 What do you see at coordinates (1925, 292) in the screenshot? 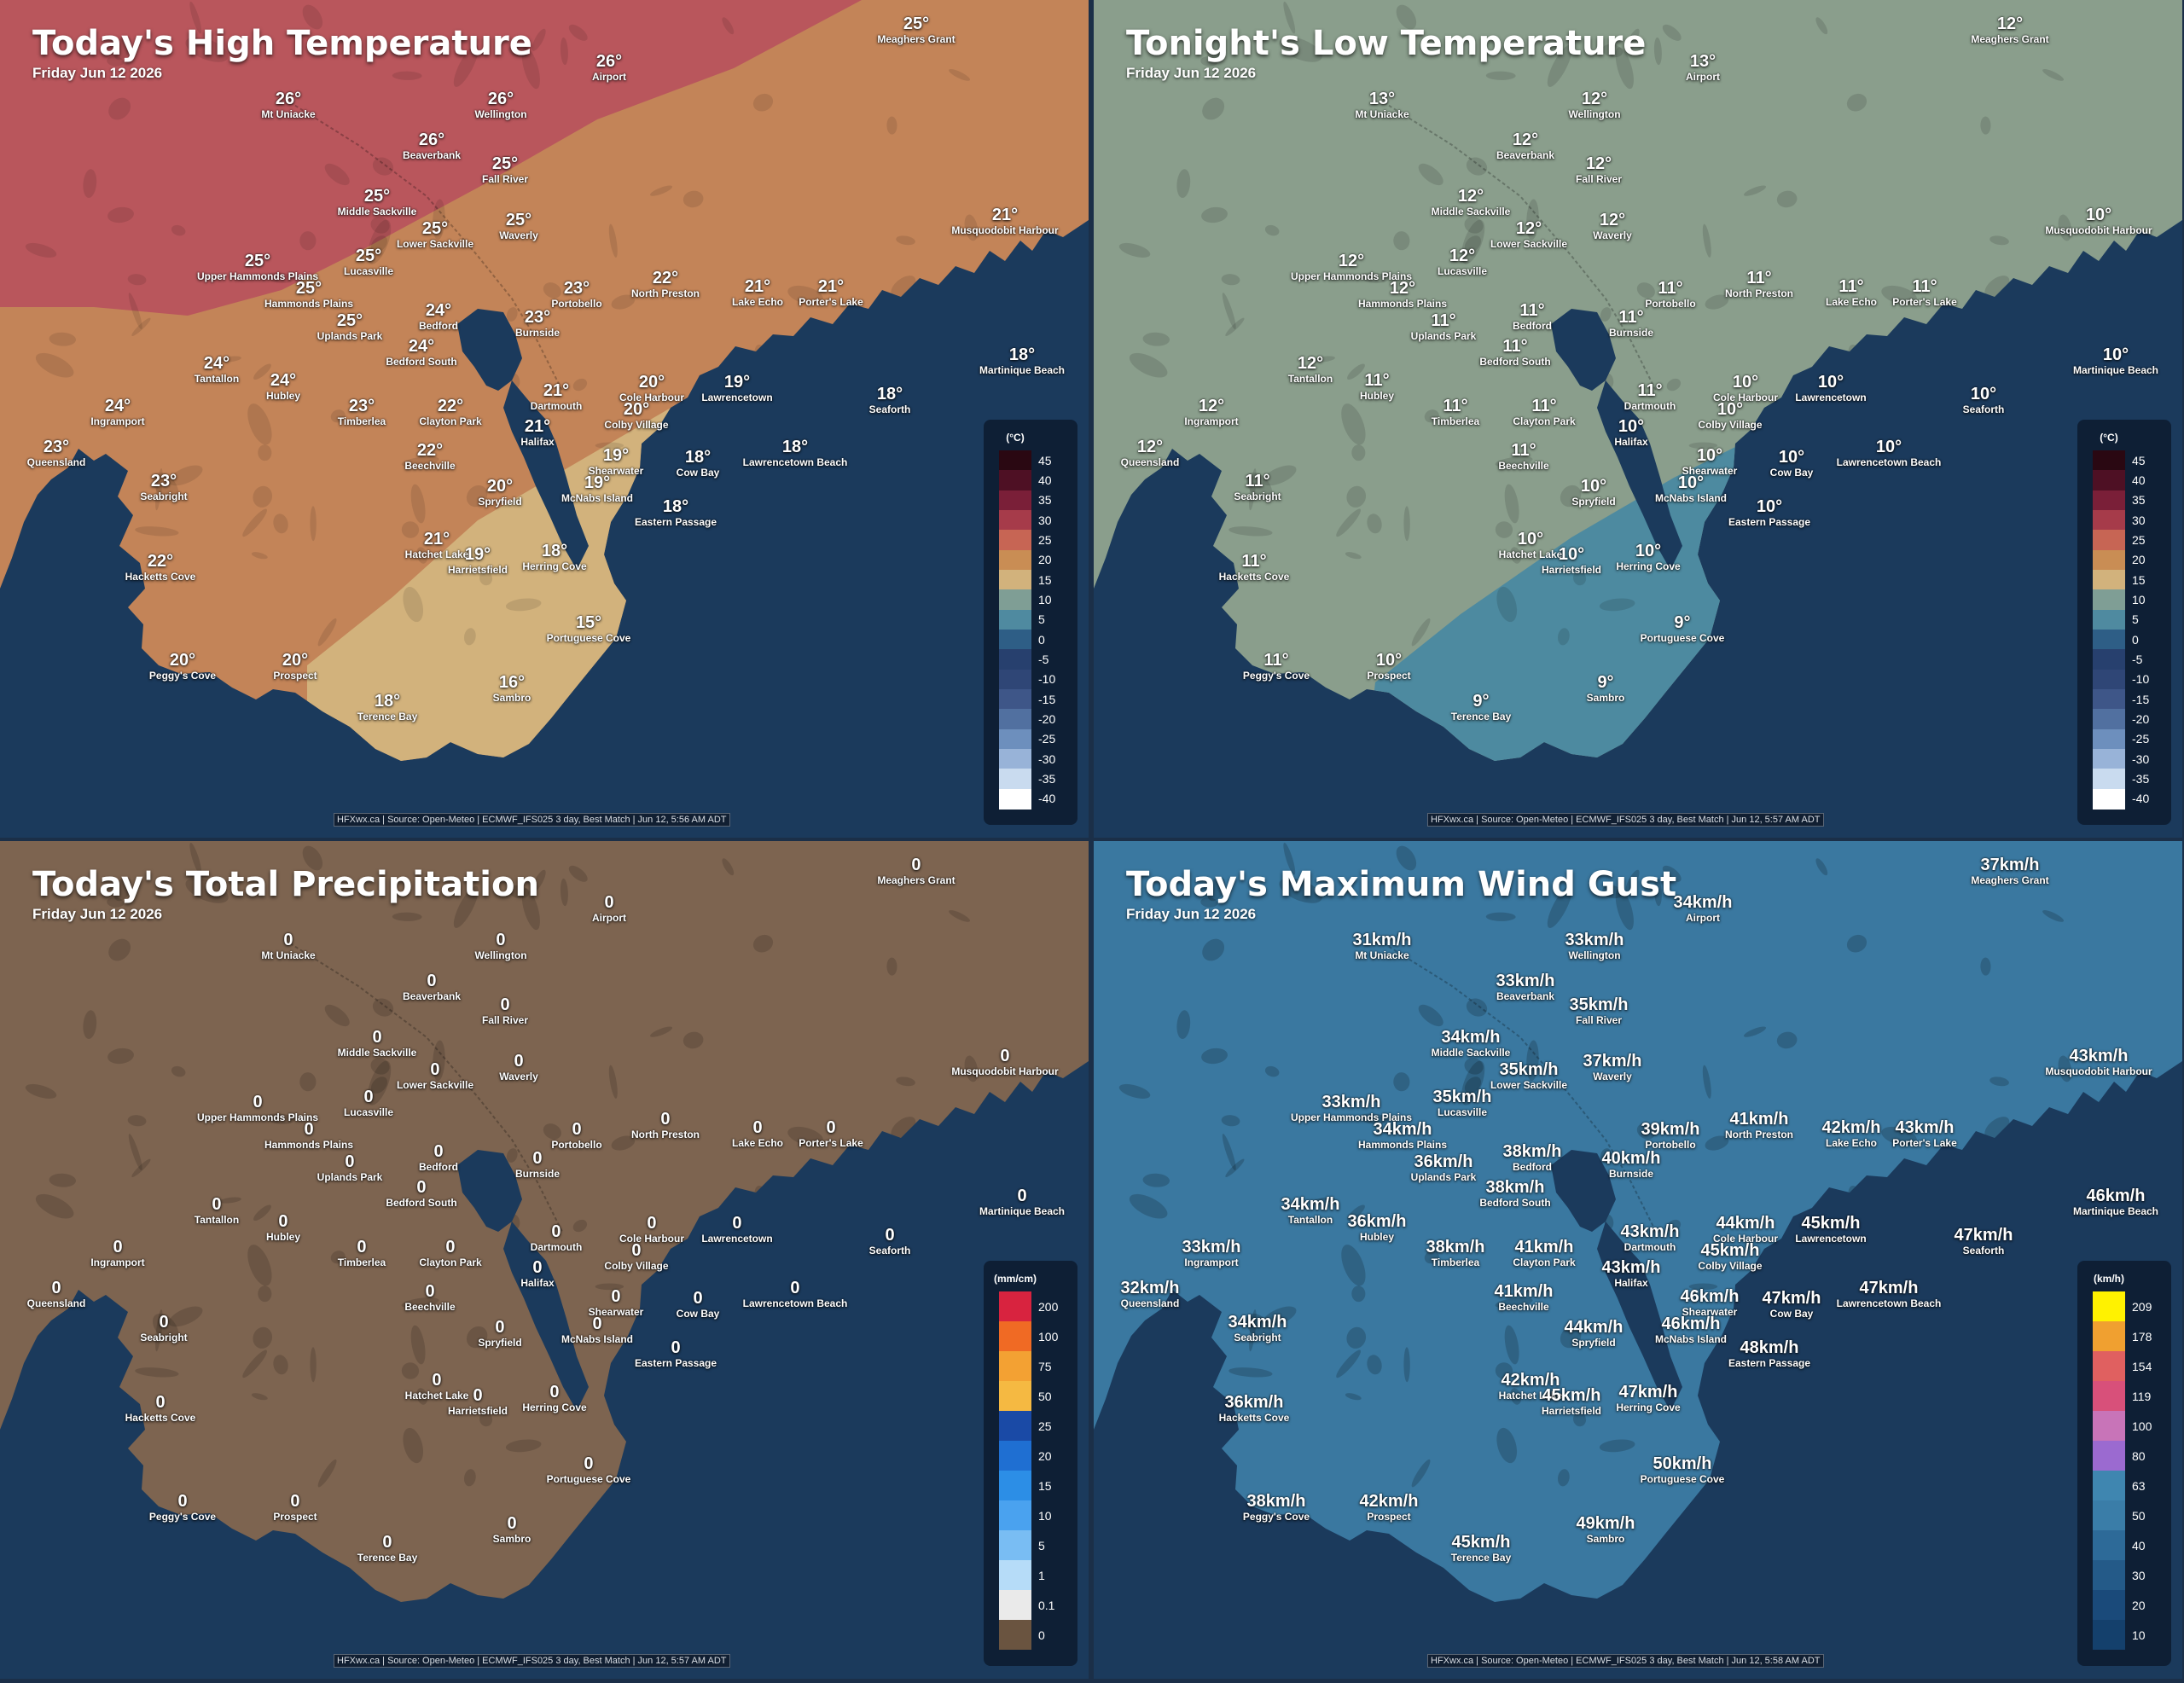
I see `station-label: 11° Porter's Lake` at bounding box center [1925, 292].